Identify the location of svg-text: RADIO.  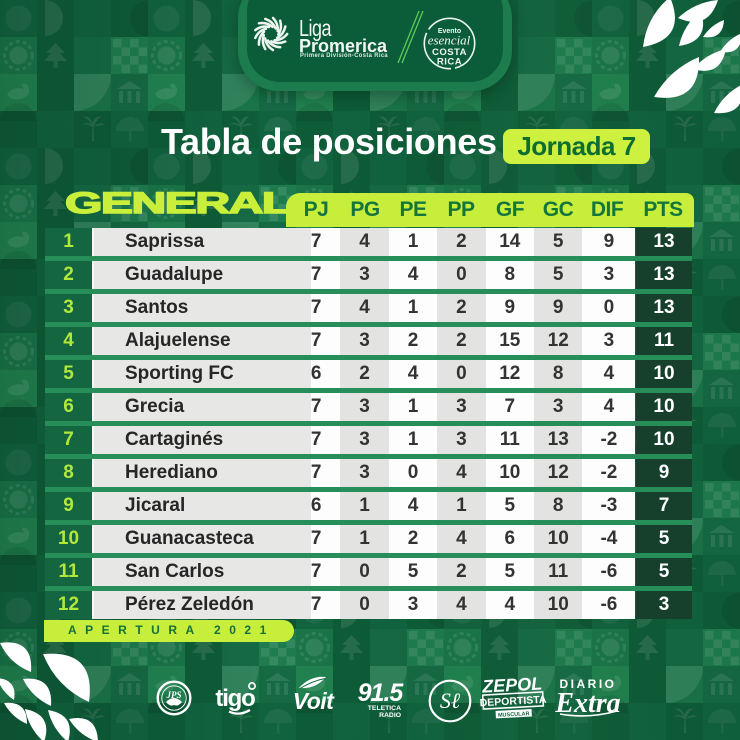
(390, 715).